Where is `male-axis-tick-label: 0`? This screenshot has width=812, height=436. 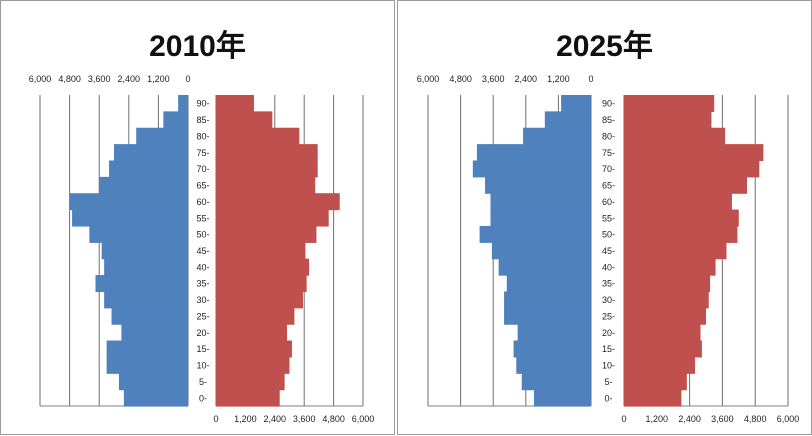 male-axis-tick-label: 0 is located at coordinates (590, 79).